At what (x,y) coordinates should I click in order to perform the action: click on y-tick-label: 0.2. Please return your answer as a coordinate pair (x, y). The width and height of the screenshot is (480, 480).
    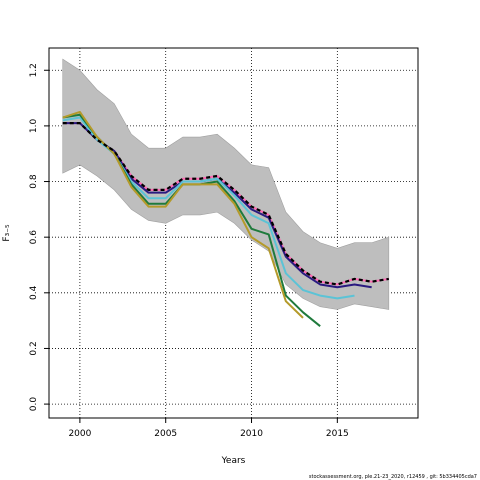
    Looking at the image, I should click on (34, 348).